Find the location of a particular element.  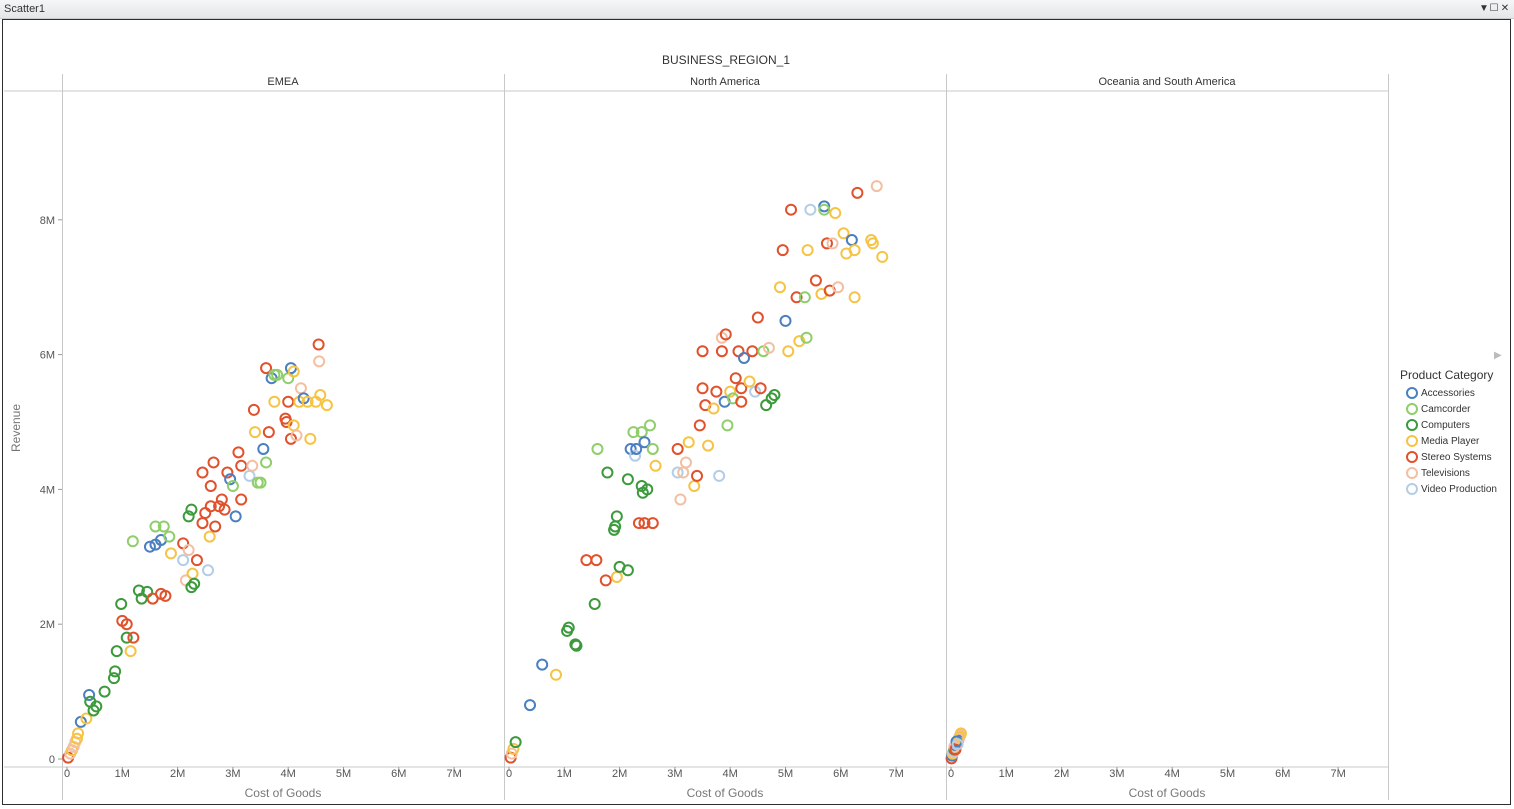

close-icon: ✕ is located at coordinates (1505, 8).